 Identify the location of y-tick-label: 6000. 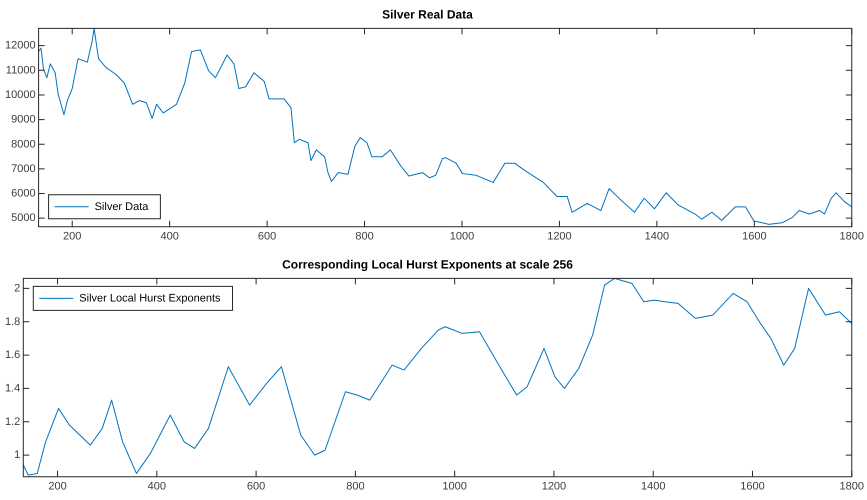
(23, 194).